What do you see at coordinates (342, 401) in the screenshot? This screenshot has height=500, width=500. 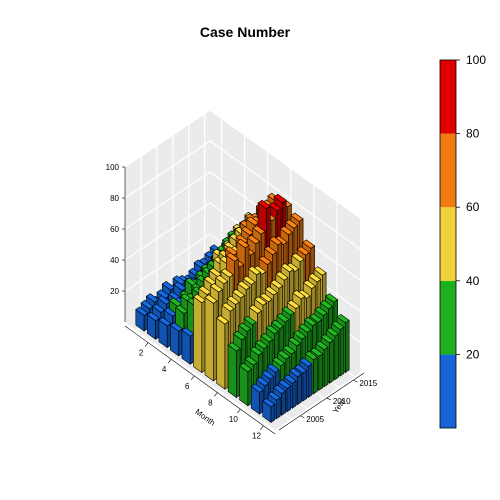 I see `y-tick-label: 2010` at bounding box center [342, 401].